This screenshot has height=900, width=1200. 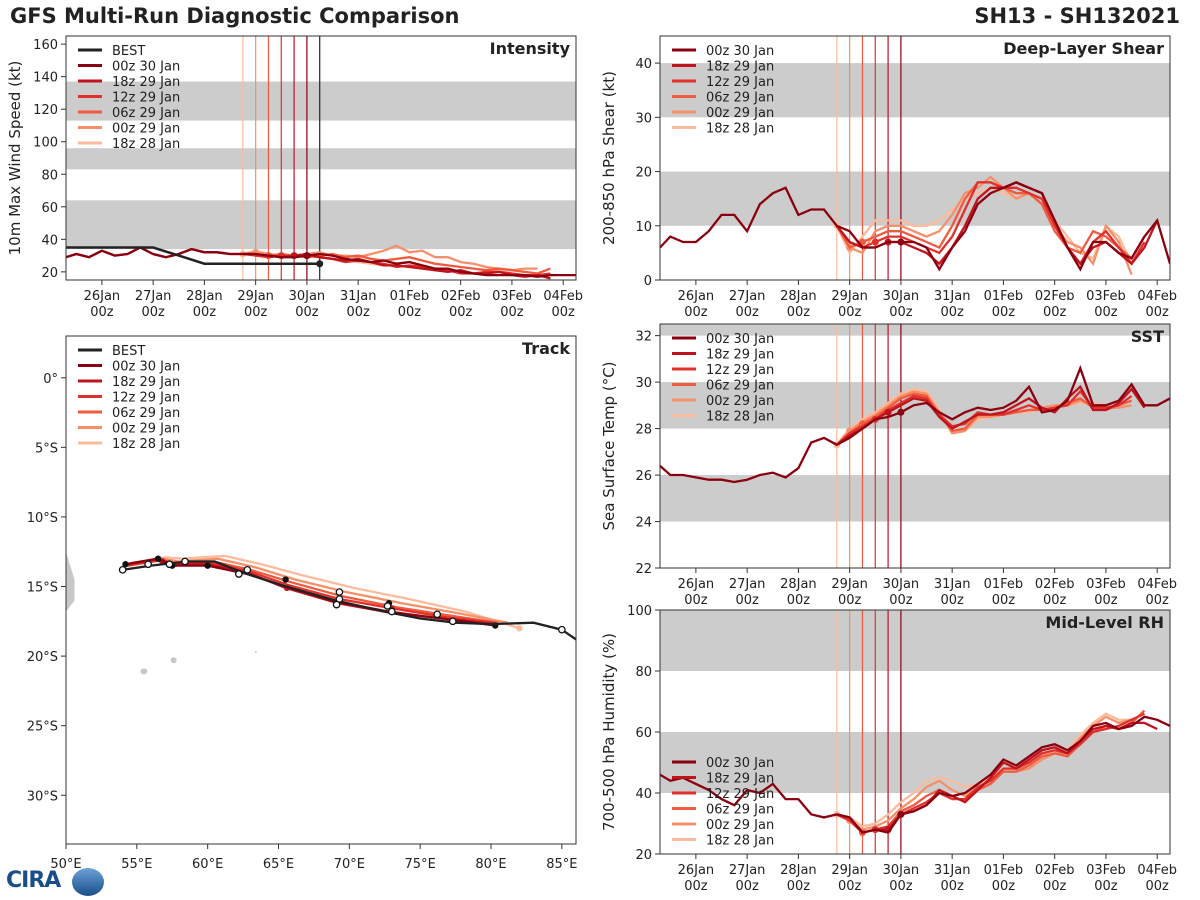 What do you see at coordinates (740, 810) in the screenshot?
I see `rh-legend-item: 06z 29 Jan` at bounding box center [740, 810].